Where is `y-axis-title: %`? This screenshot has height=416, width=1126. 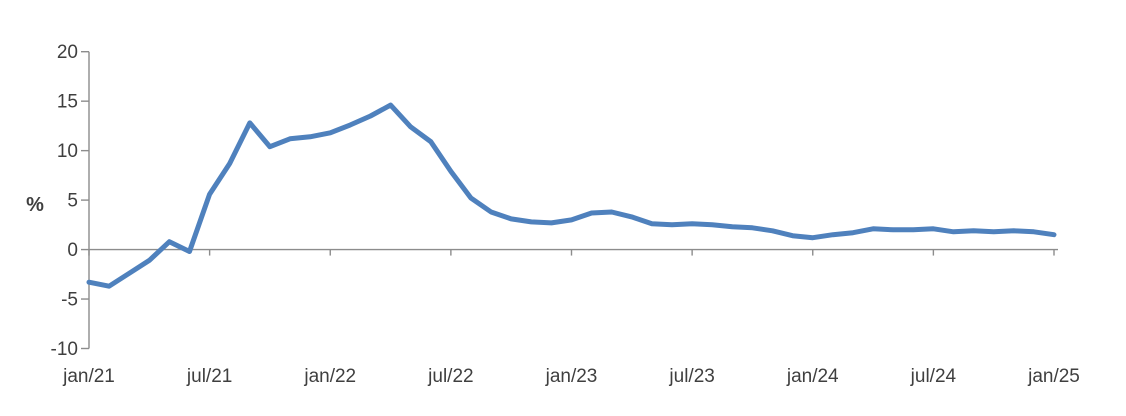
y-axis-title: % is located at coordinates (35, 205).